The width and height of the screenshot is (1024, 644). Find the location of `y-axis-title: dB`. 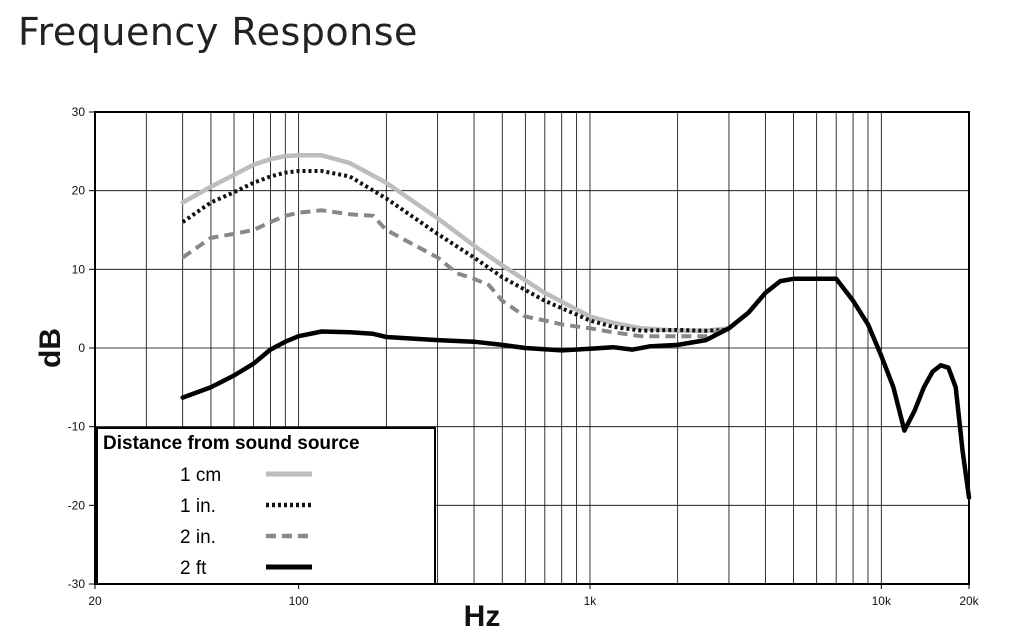

y-axis-title: dB is located at coordinates (50, 348).